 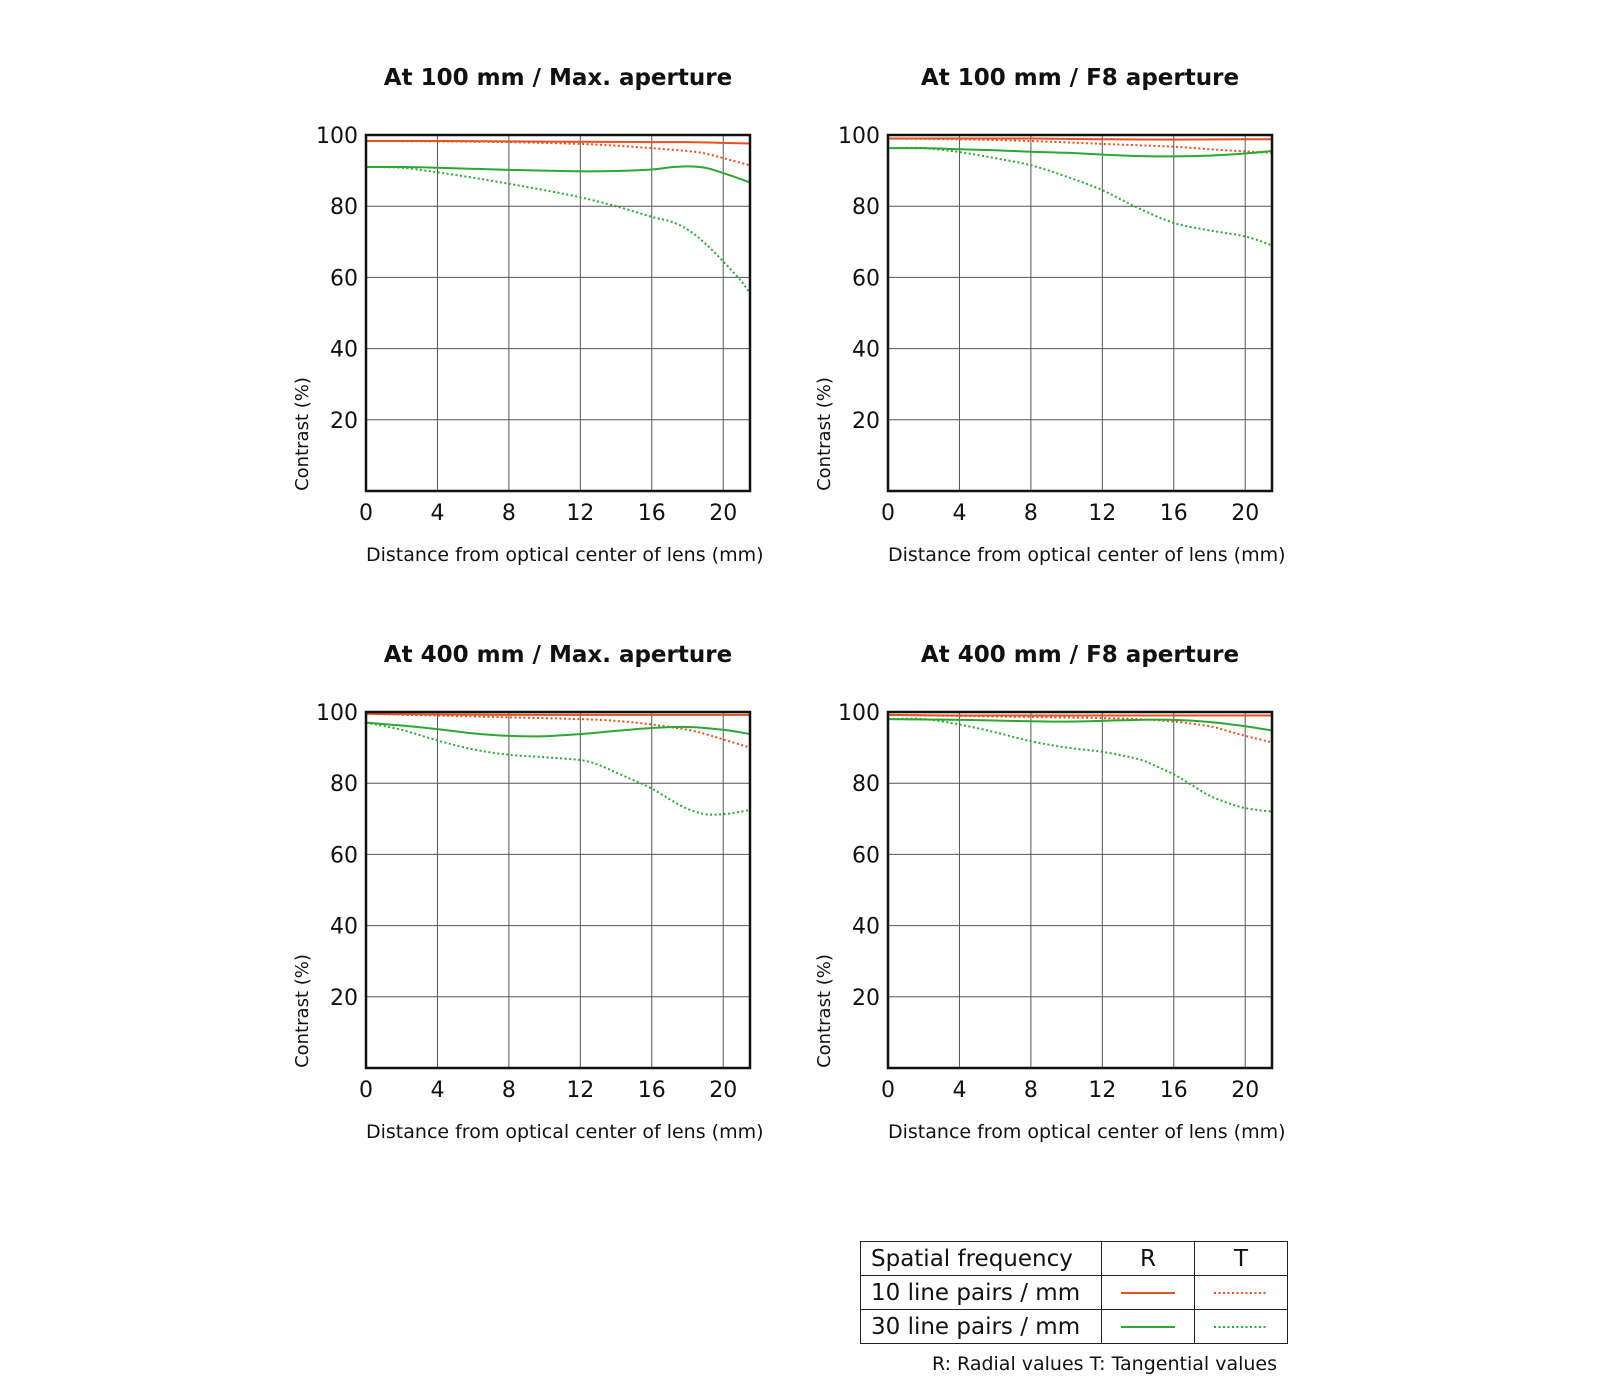 I want to click on legend-swatch-10lp-tangential, so click(x=1241, y=1292).